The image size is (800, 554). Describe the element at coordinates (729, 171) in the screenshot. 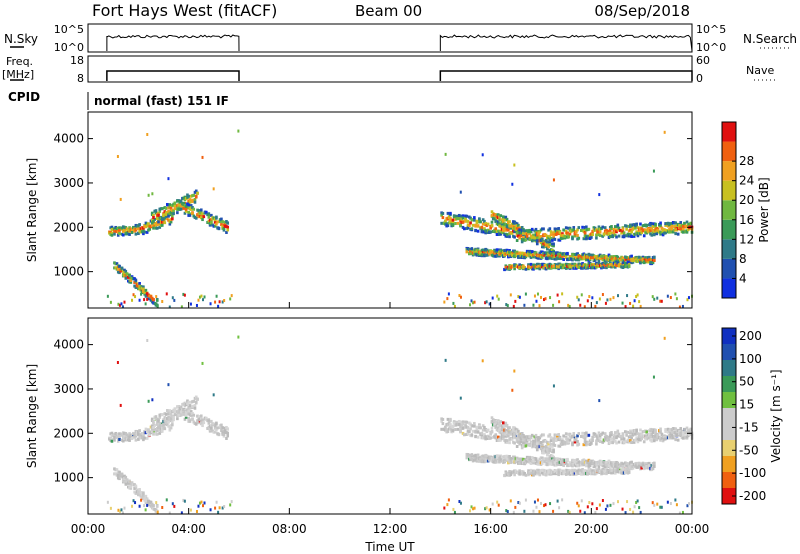

I see `power-colorbar-swatch` at that location.